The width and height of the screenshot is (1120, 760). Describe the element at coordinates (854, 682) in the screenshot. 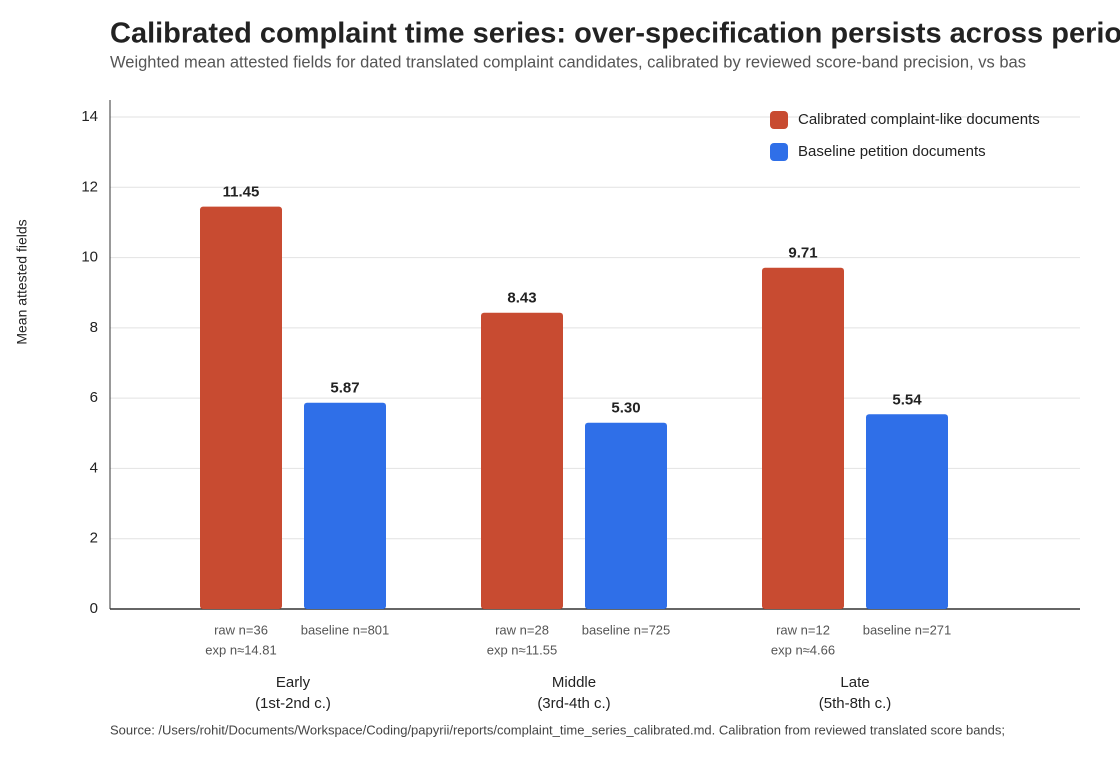

I see `x-tick-label: Late` at that location.